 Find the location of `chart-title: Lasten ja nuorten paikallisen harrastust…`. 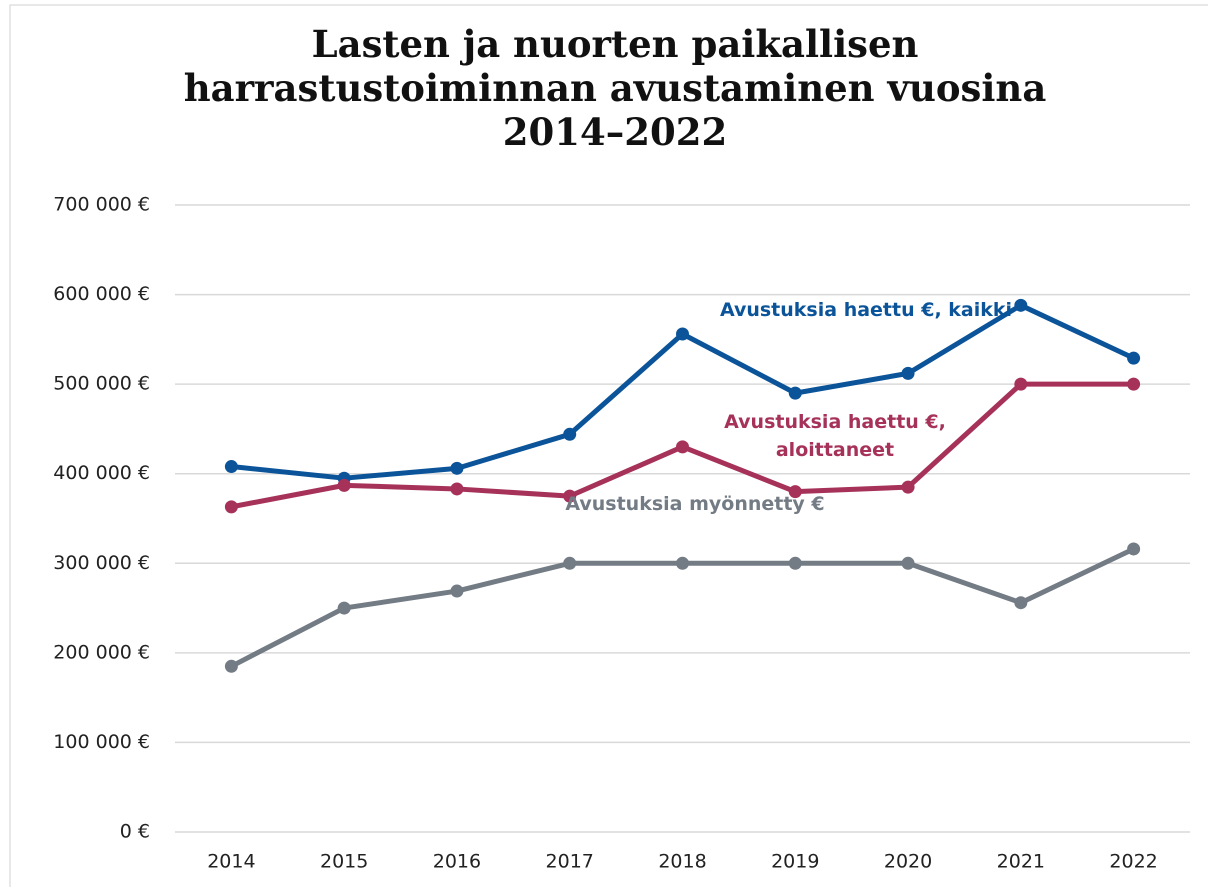

chart-title: Lasten ja nuorten paikallisen harrastust… is located at coordinates (615, 88).